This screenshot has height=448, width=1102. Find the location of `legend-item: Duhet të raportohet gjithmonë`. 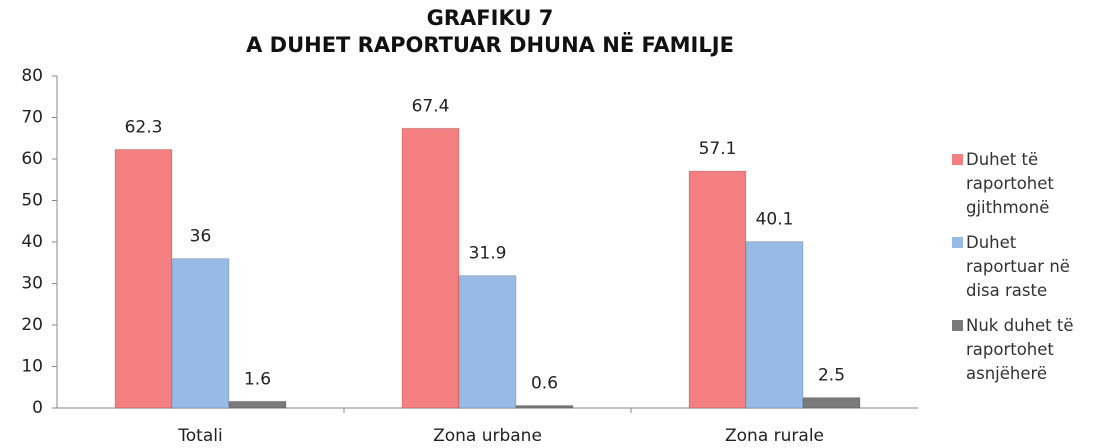

legend-item: Duhet të raportohet gjithmonë is located at coordinates (1024, 184).